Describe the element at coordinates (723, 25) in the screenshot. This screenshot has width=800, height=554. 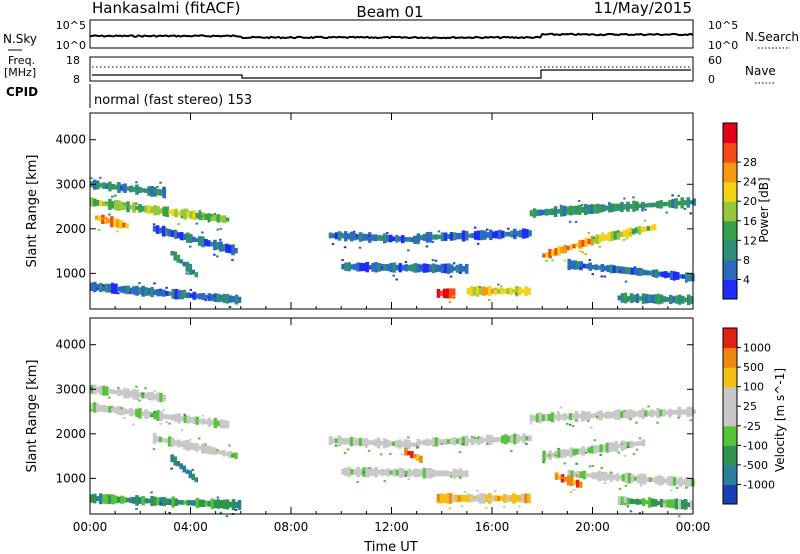
I see `nsearch-tick-top: 10^5` at that location.